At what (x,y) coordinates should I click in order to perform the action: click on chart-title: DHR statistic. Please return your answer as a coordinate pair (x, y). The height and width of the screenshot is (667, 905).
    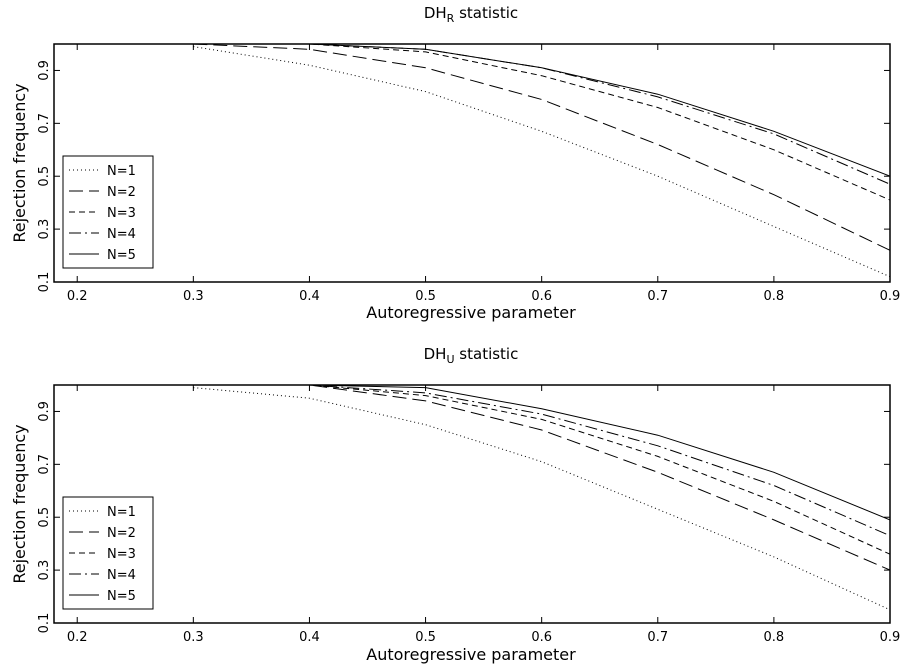
    Looking at the image, I should click on (471, 14).